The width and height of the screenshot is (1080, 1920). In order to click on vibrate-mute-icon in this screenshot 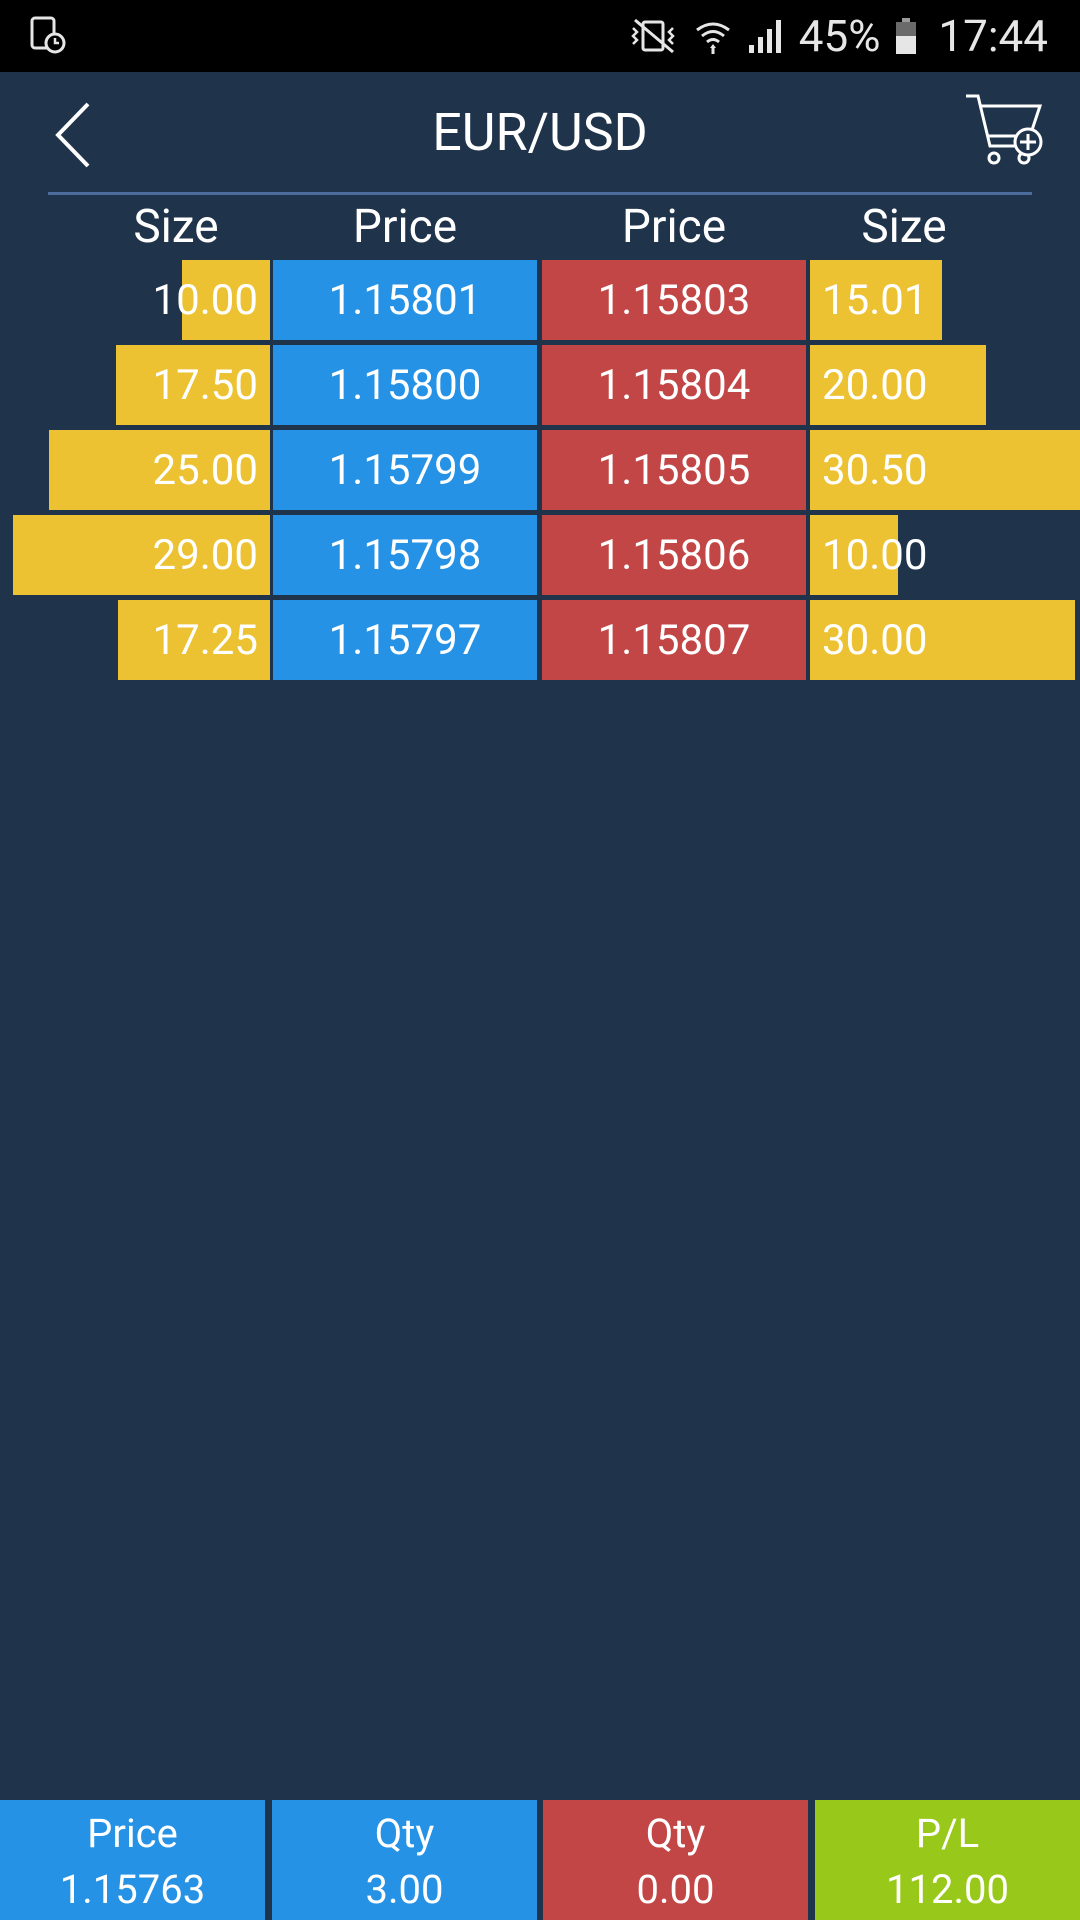, I will do `click(654, 36)`.